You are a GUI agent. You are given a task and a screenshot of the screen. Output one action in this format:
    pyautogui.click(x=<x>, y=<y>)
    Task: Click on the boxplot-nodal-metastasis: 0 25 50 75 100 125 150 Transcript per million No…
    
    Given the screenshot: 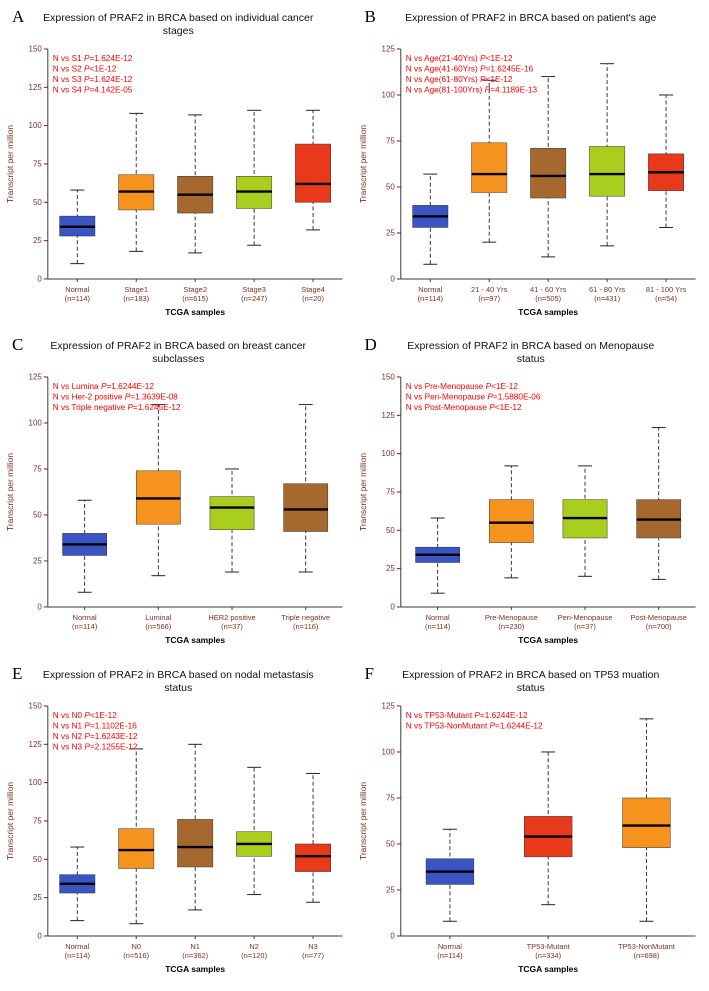 What is the action you would take?
    pyautogui.click(x=178, y=840)
    